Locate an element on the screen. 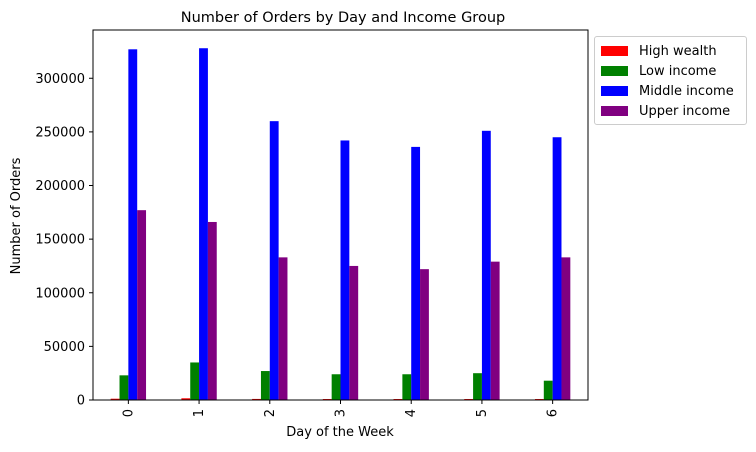 This screenshot has height=452, width=756. y-axis-label: Number of Orders is located at coordinates (16, 215).